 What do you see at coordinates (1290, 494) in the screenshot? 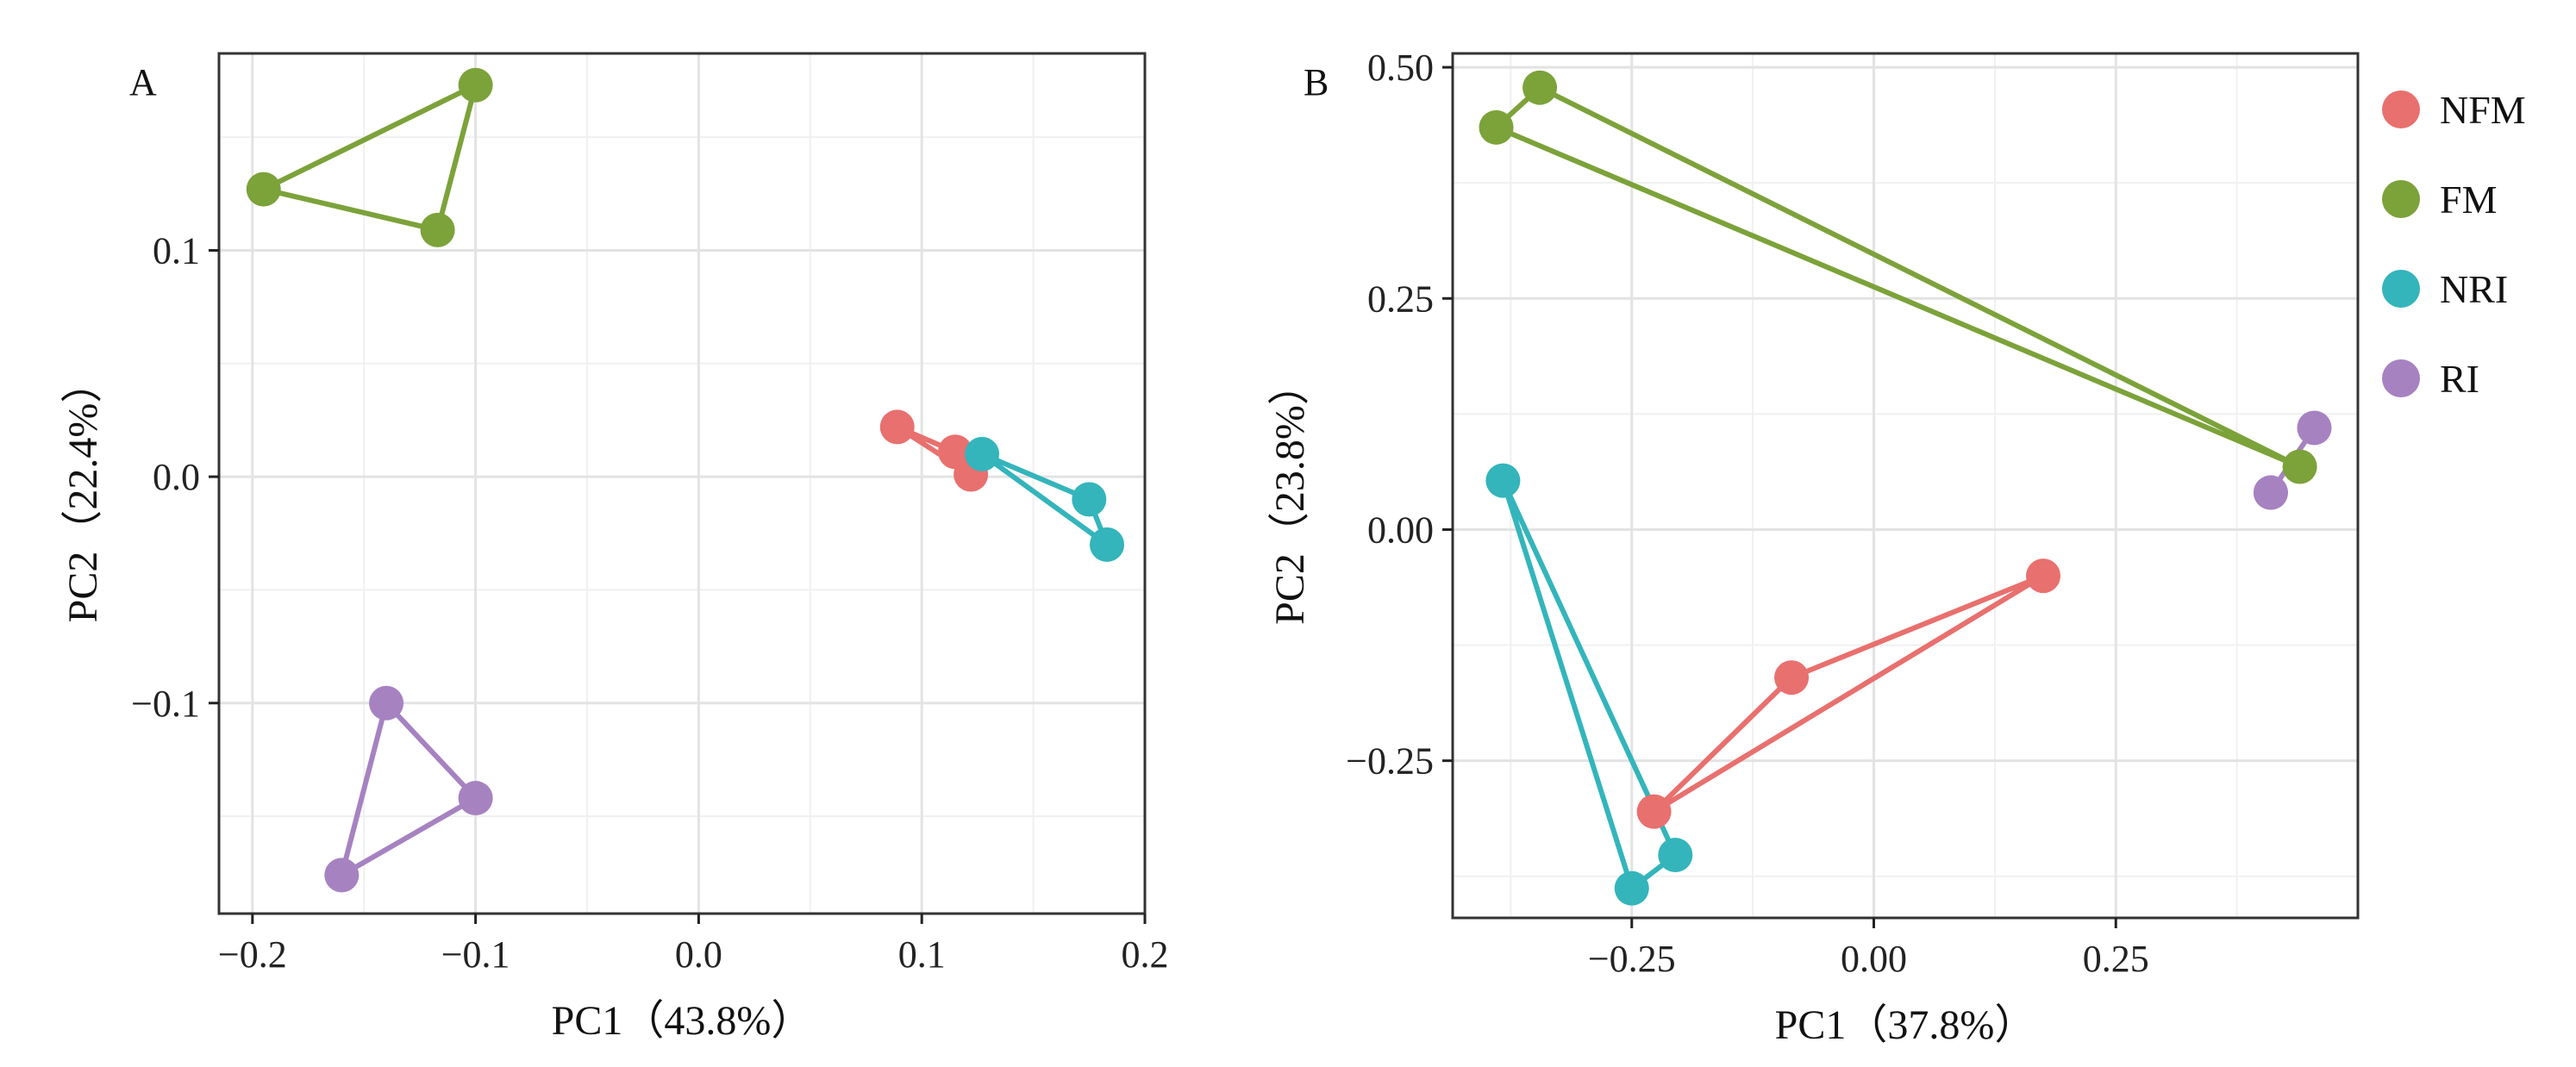
I see `y-axis-label: PC2（23.8%）` at bounding box center [1290, 494].